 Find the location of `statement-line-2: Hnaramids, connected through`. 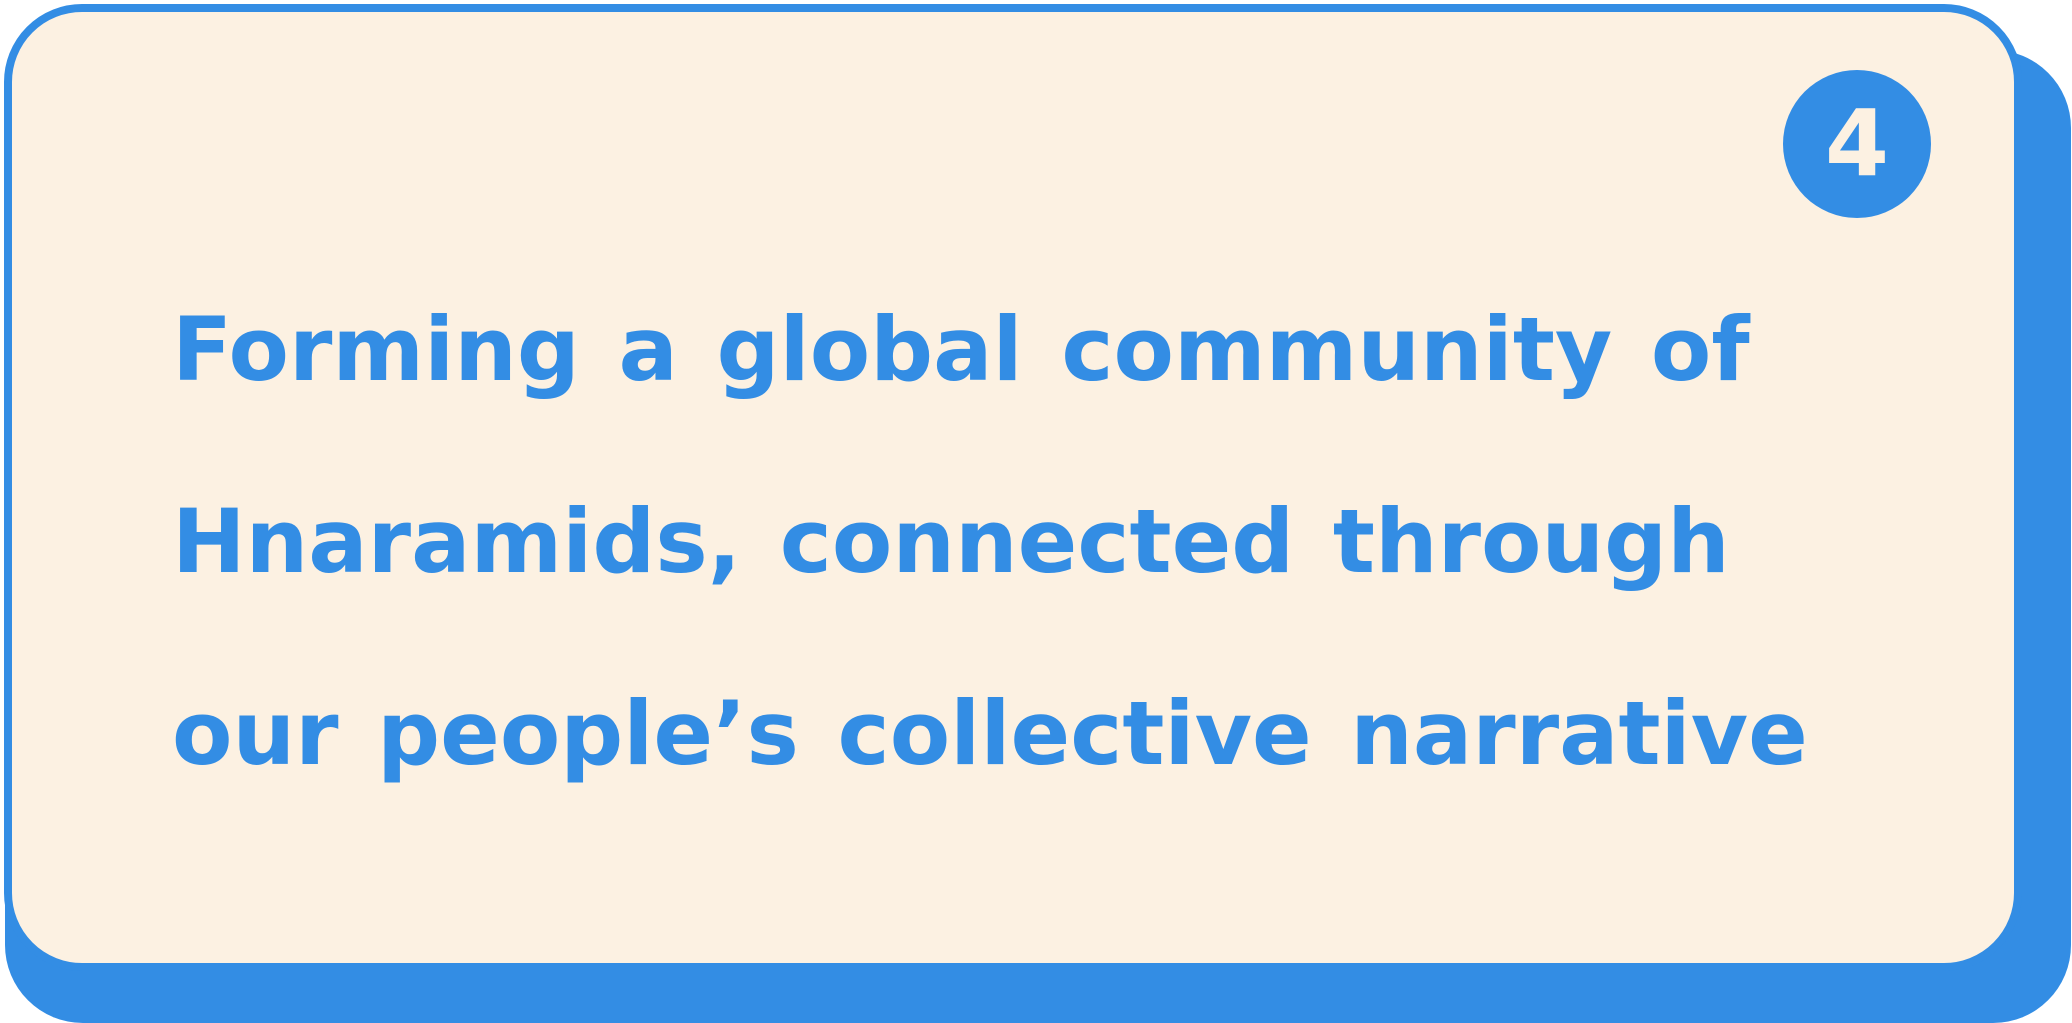

statement-line-2: Hnaramids, connected through is located at coordinates (951, 541).